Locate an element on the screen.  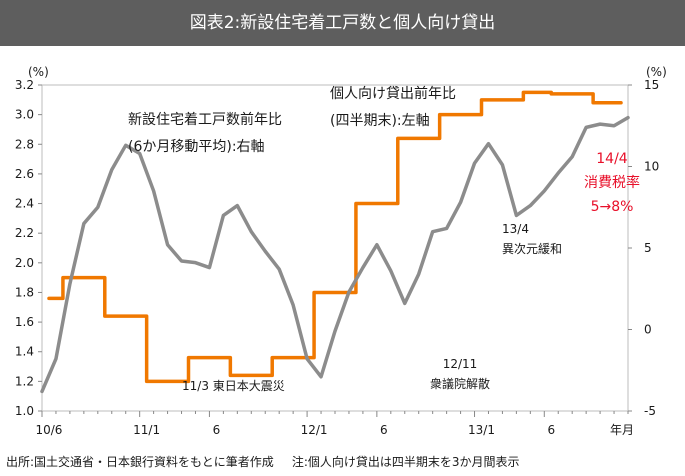
left-axis-tick-label: 3.2 is located at coordinates (24, 85).